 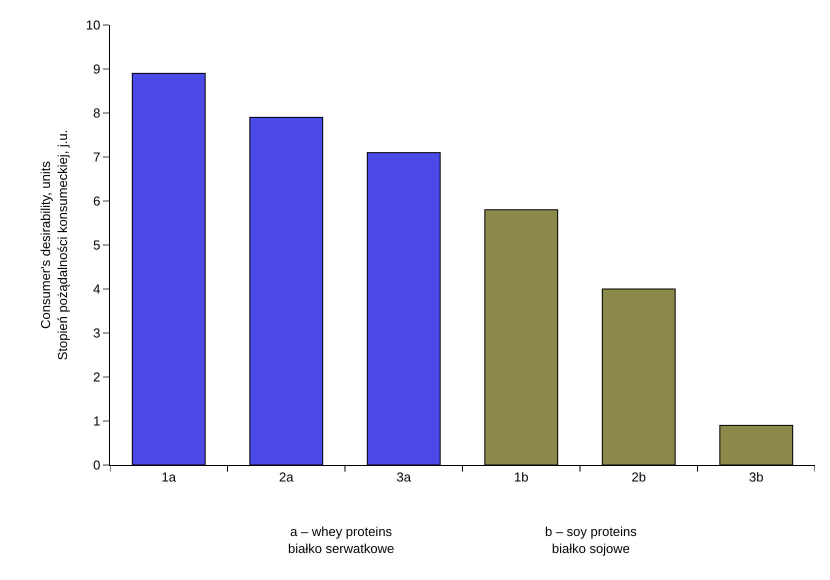 What do you see at coordinates (96, 465) in the screenshot?
I see `y-tick-label: 0` at bounding box center [96, 465].